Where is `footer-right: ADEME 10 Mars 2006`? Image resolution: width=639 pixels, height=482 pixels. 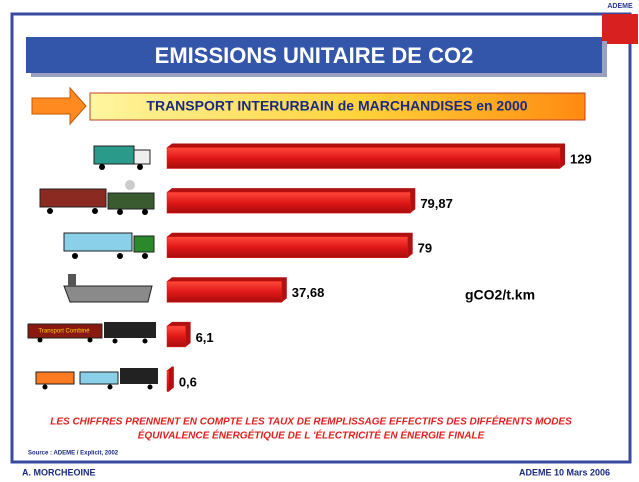
footer-right: ADEME 10 Mars 2006 is located at coordinates (564, 472).